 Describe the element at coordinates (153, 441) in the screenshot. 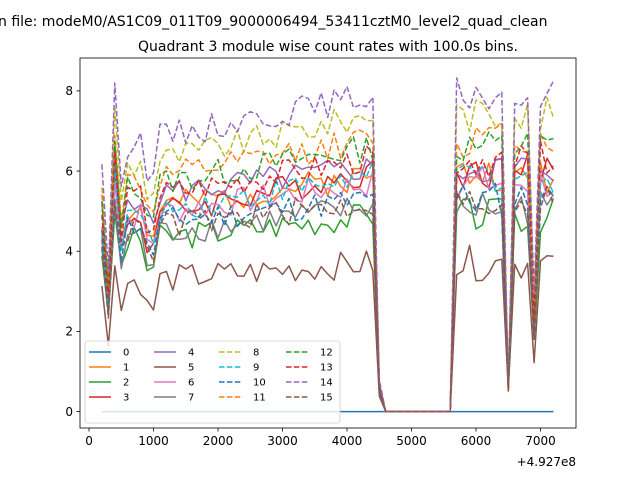

I see `x-tick-label-1000: 1000` at that location.